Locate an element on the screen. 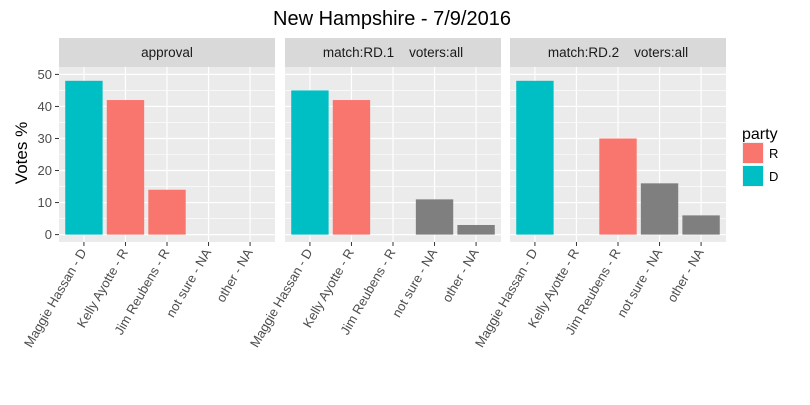 The image size is (810, 405). legend-keys: RD is located at coordinates (760, 164).